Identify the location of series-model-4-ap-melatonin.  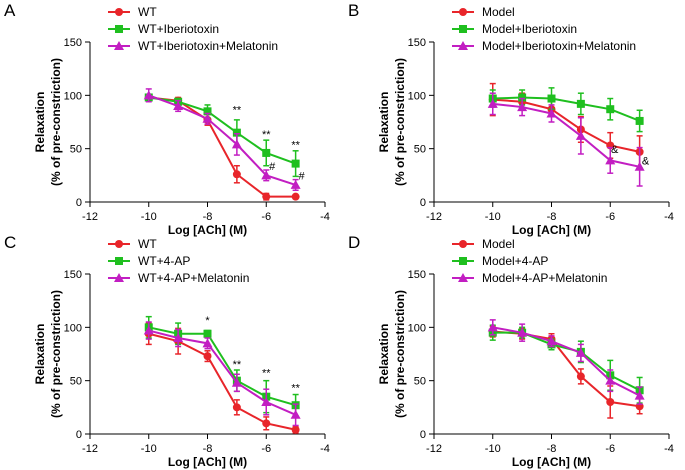
(566, 362).